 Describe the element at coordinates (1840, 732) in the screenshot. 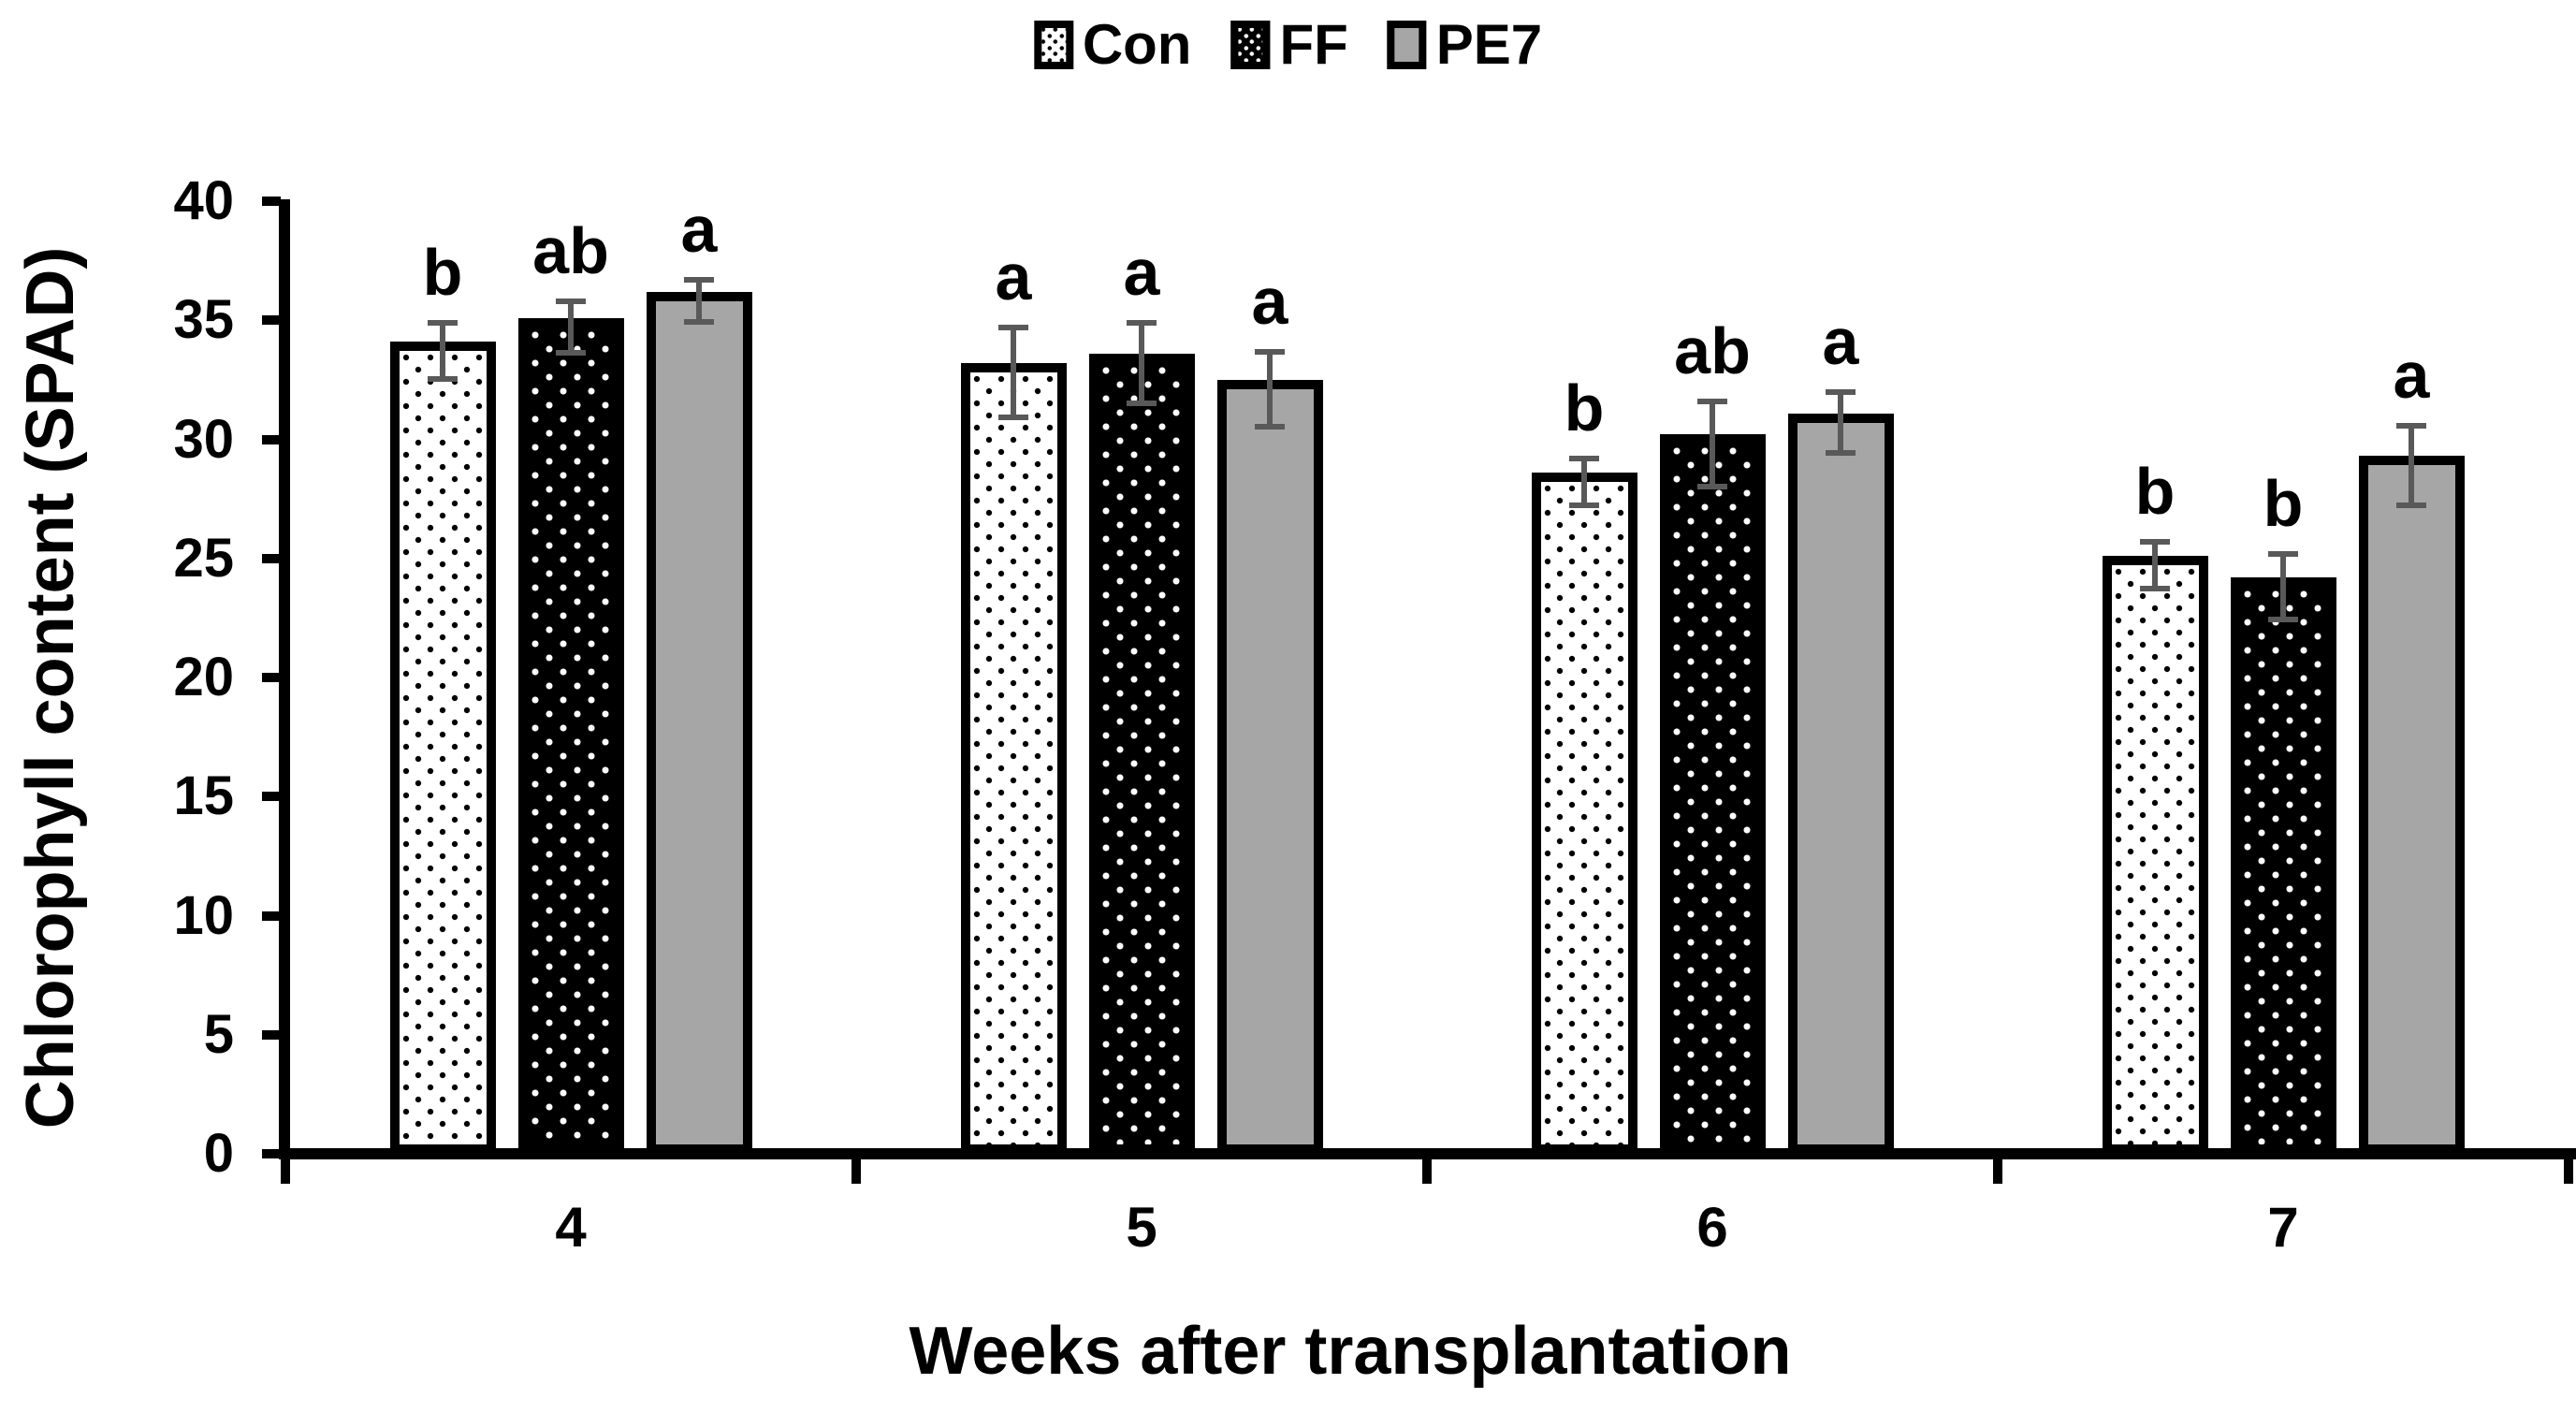

I see `bar-pe7-week6: a` at that location.